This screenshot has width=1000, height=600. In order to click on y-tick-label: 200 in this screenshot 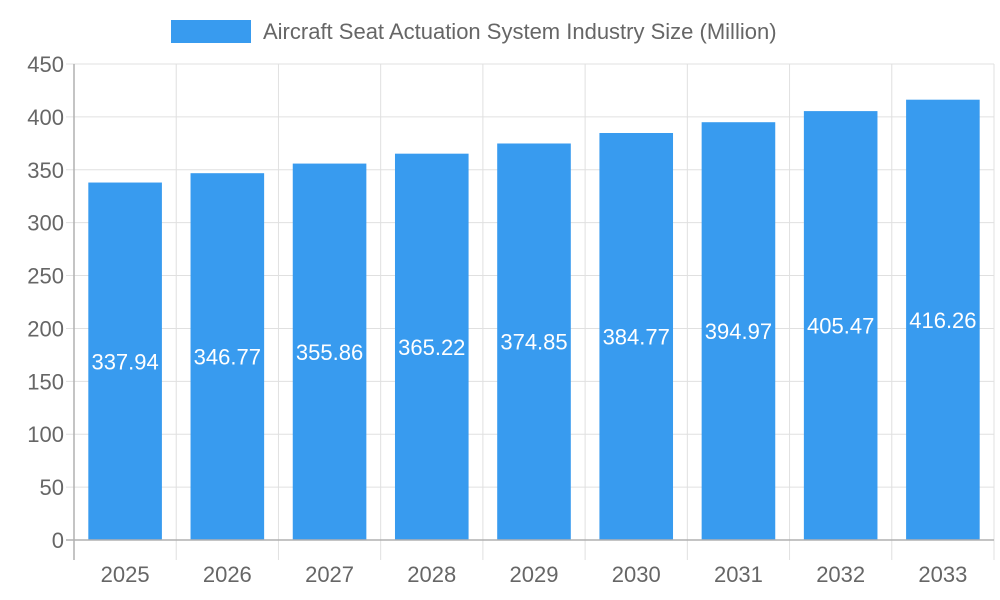, I will do `click(45, 328)`.